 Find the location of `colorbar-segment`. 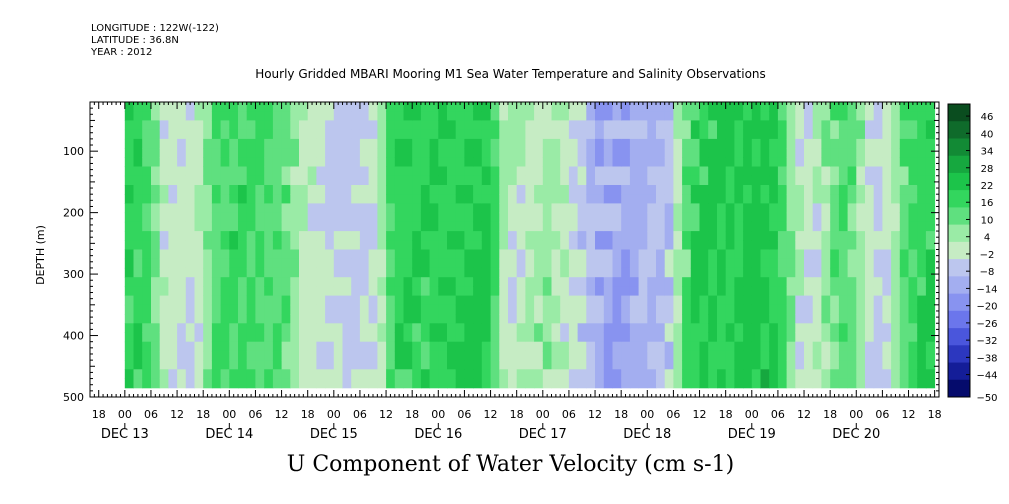

colorbar-segment is located at coordinates (959, 354).